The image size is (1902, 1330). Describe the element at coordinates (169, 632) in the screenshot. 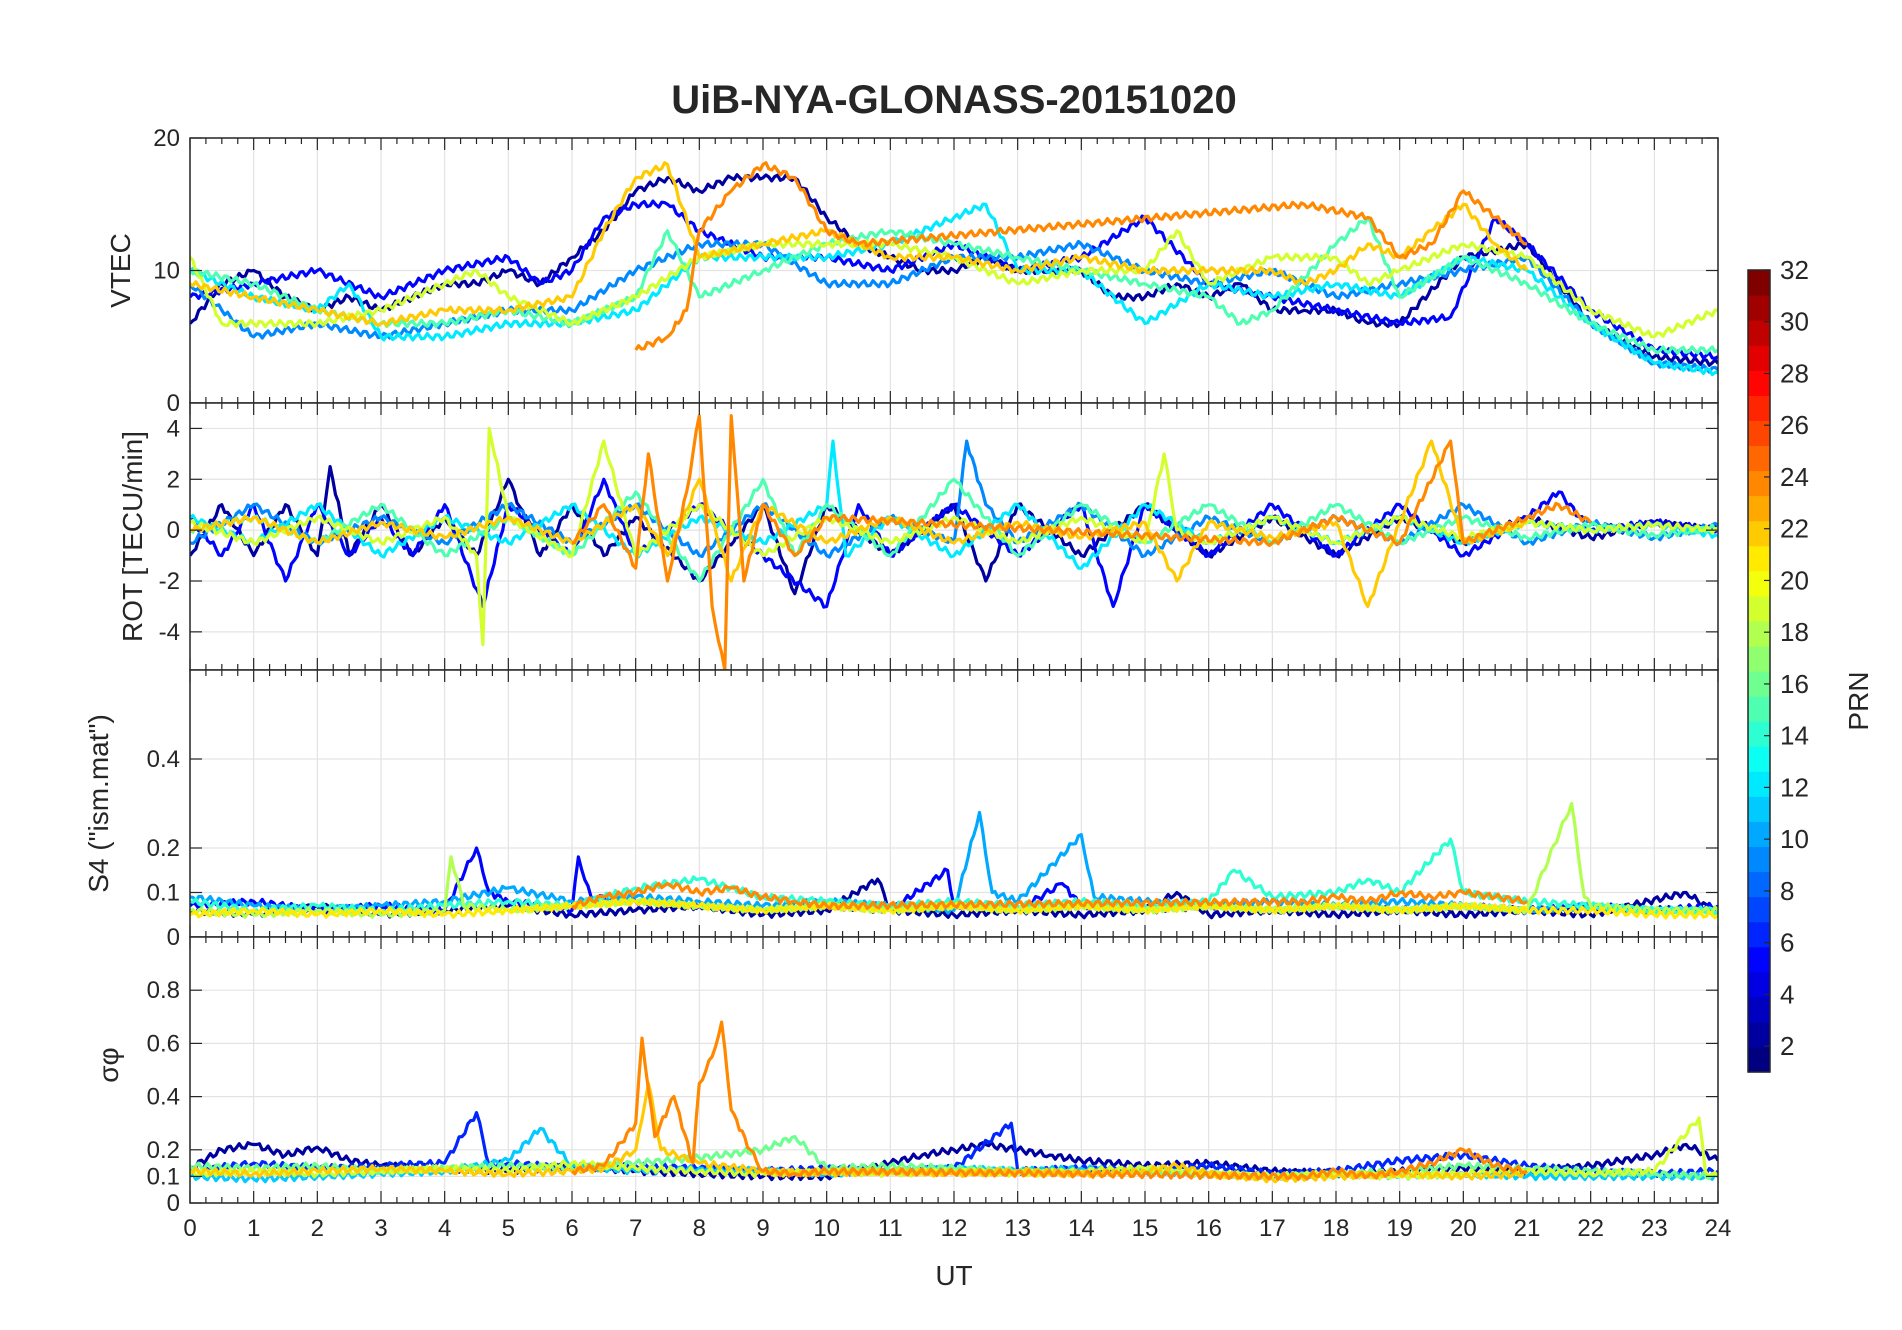

I see `y-tick-label: -4` at that location.